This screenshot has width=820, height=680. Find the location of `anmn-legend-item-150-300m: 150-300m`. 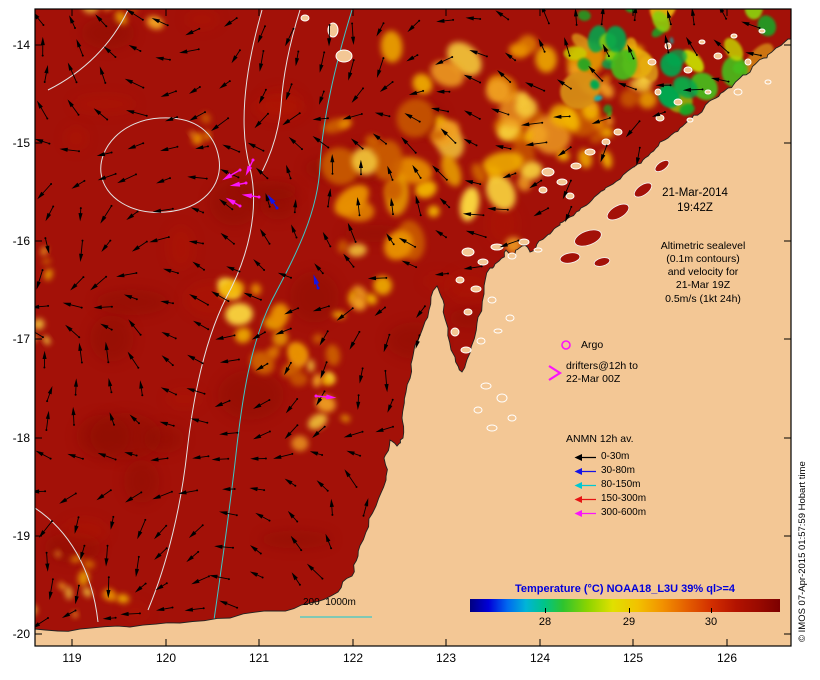

anmn-legend-item-150-300m: 150-300m is located at coordinates (609, 499).